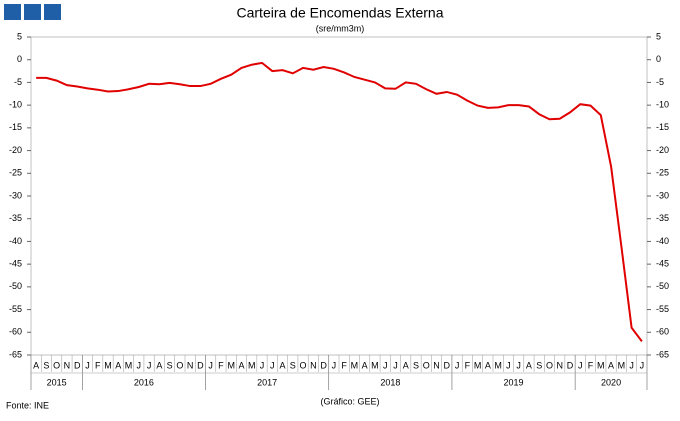 Image resolution: width=680 pixels, height=421 pixels. Describe the element at coordinates (658, 36) in the screenshot. I see `y-tick-label-right: 5` at that location.